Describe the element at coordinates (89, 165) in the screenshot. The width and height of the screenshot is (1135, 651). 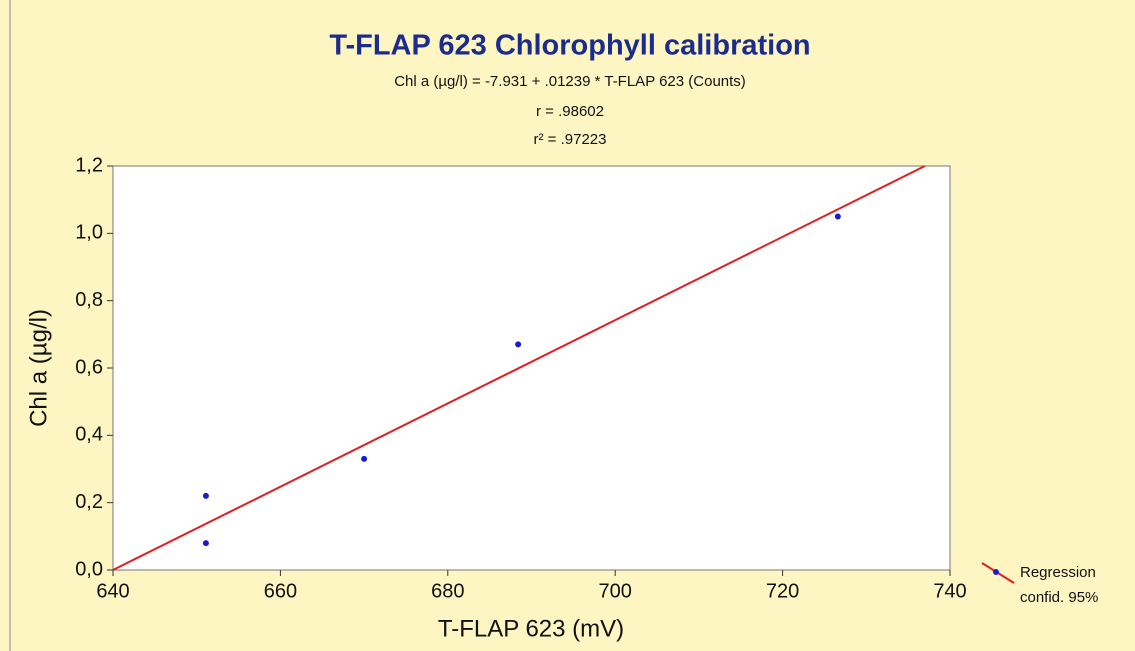
I see `y-tick-label: 1,2` at that location.